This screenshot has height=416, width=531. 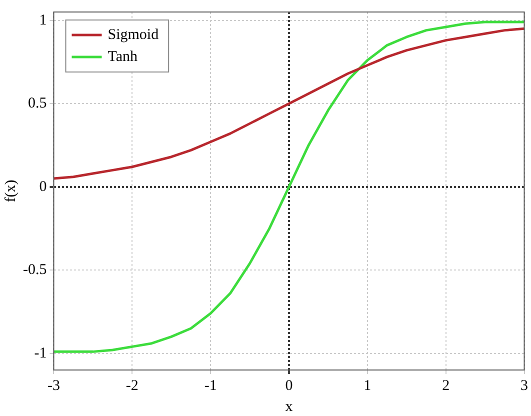 What do you see at coordinates (34, 270) in the screenshot?
I see `y-tick-label: -0.5` at bounding box center [34, 270].